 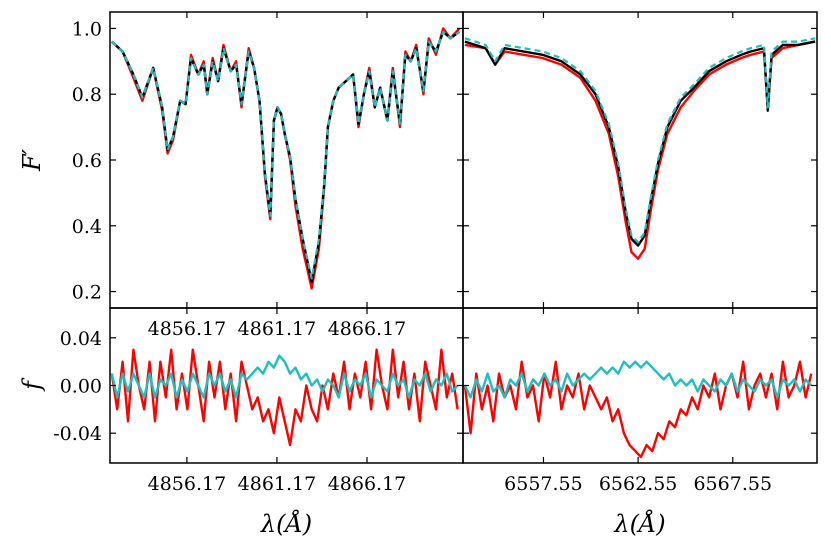 I want to click on y-axis-label: f, so click(x=32, y=384).